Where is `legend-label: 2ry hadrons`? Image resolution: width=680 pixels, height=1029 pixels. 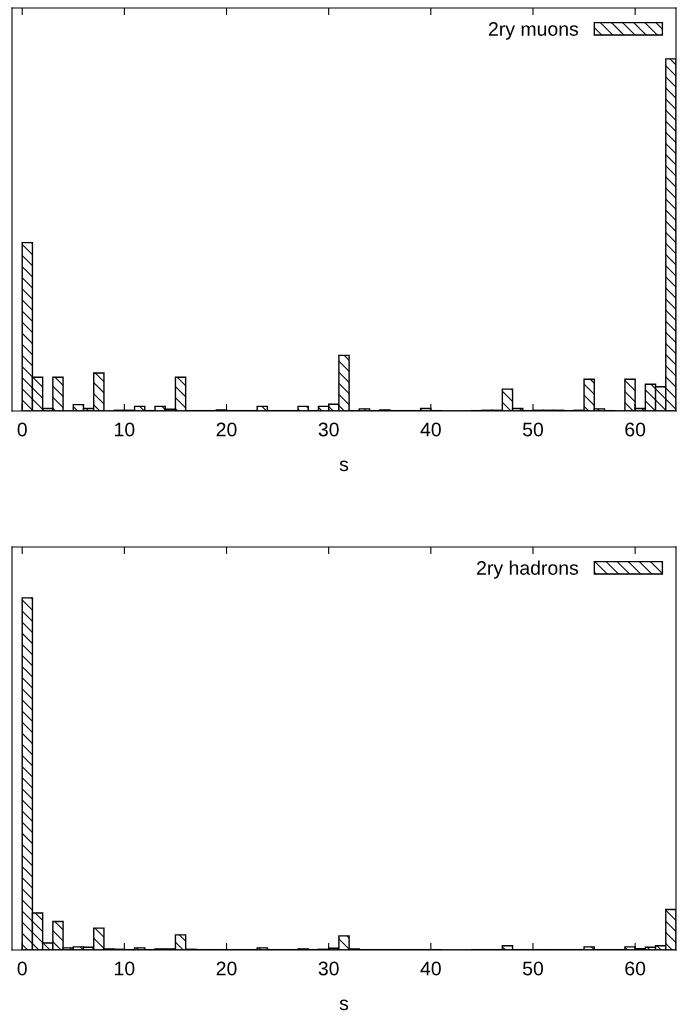
legend-label: 2ry hadrons is located at coordinates (528, 569).